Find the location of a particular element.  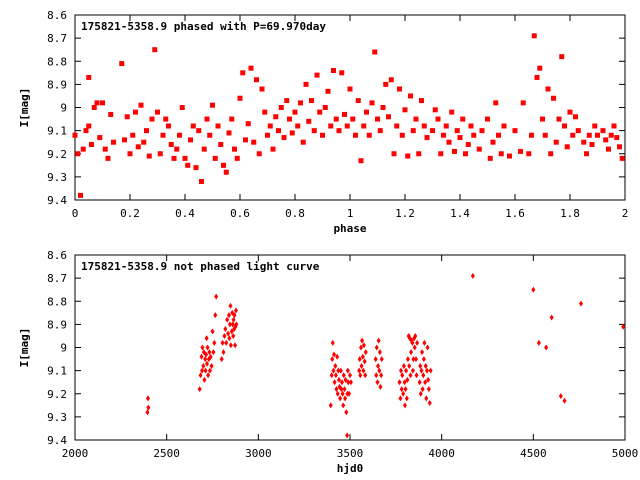

y-tick-label: 9.3 is located at coordinates (57, 177).